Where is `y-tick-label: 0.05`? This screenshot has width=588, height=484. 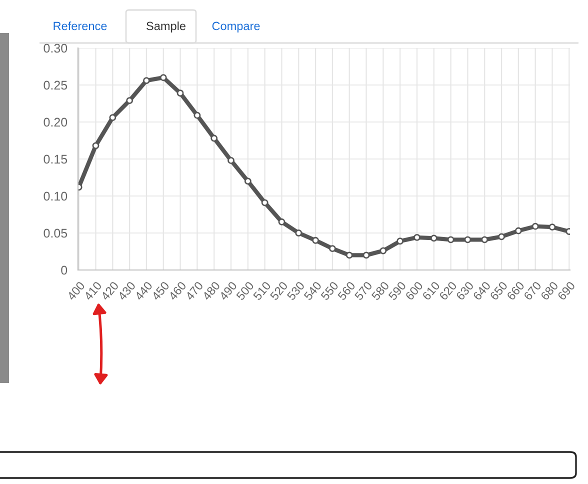
y-tick-label: 0.05 is located at coordinates (56, 233).